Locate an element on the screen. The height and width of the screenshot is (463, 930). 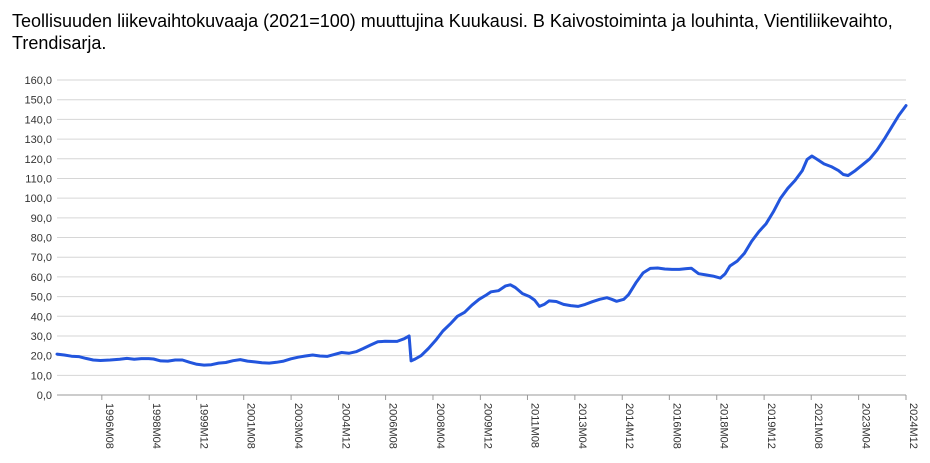
x-tick-label: 2019M12 is located at coordinates (771, 426).